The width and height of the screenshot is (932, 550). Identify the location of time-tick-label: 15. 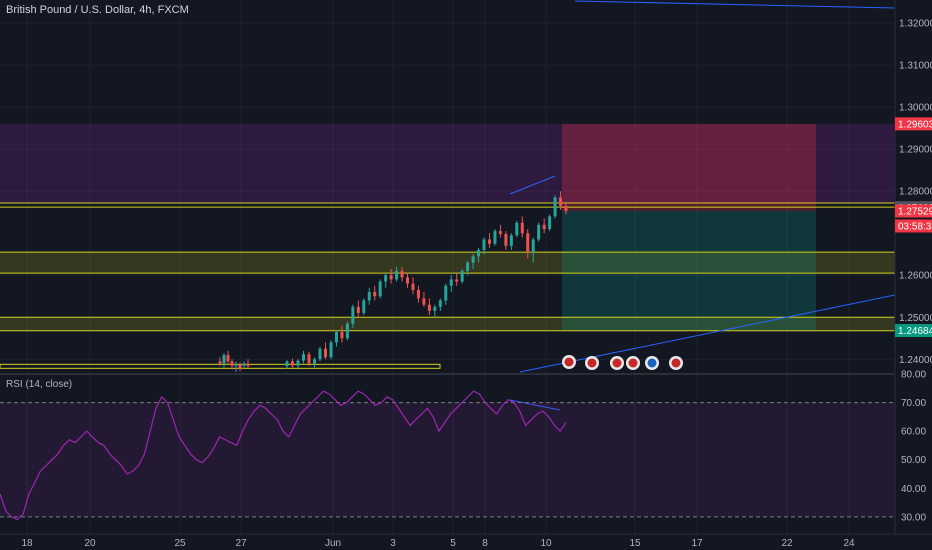
(635, 543).